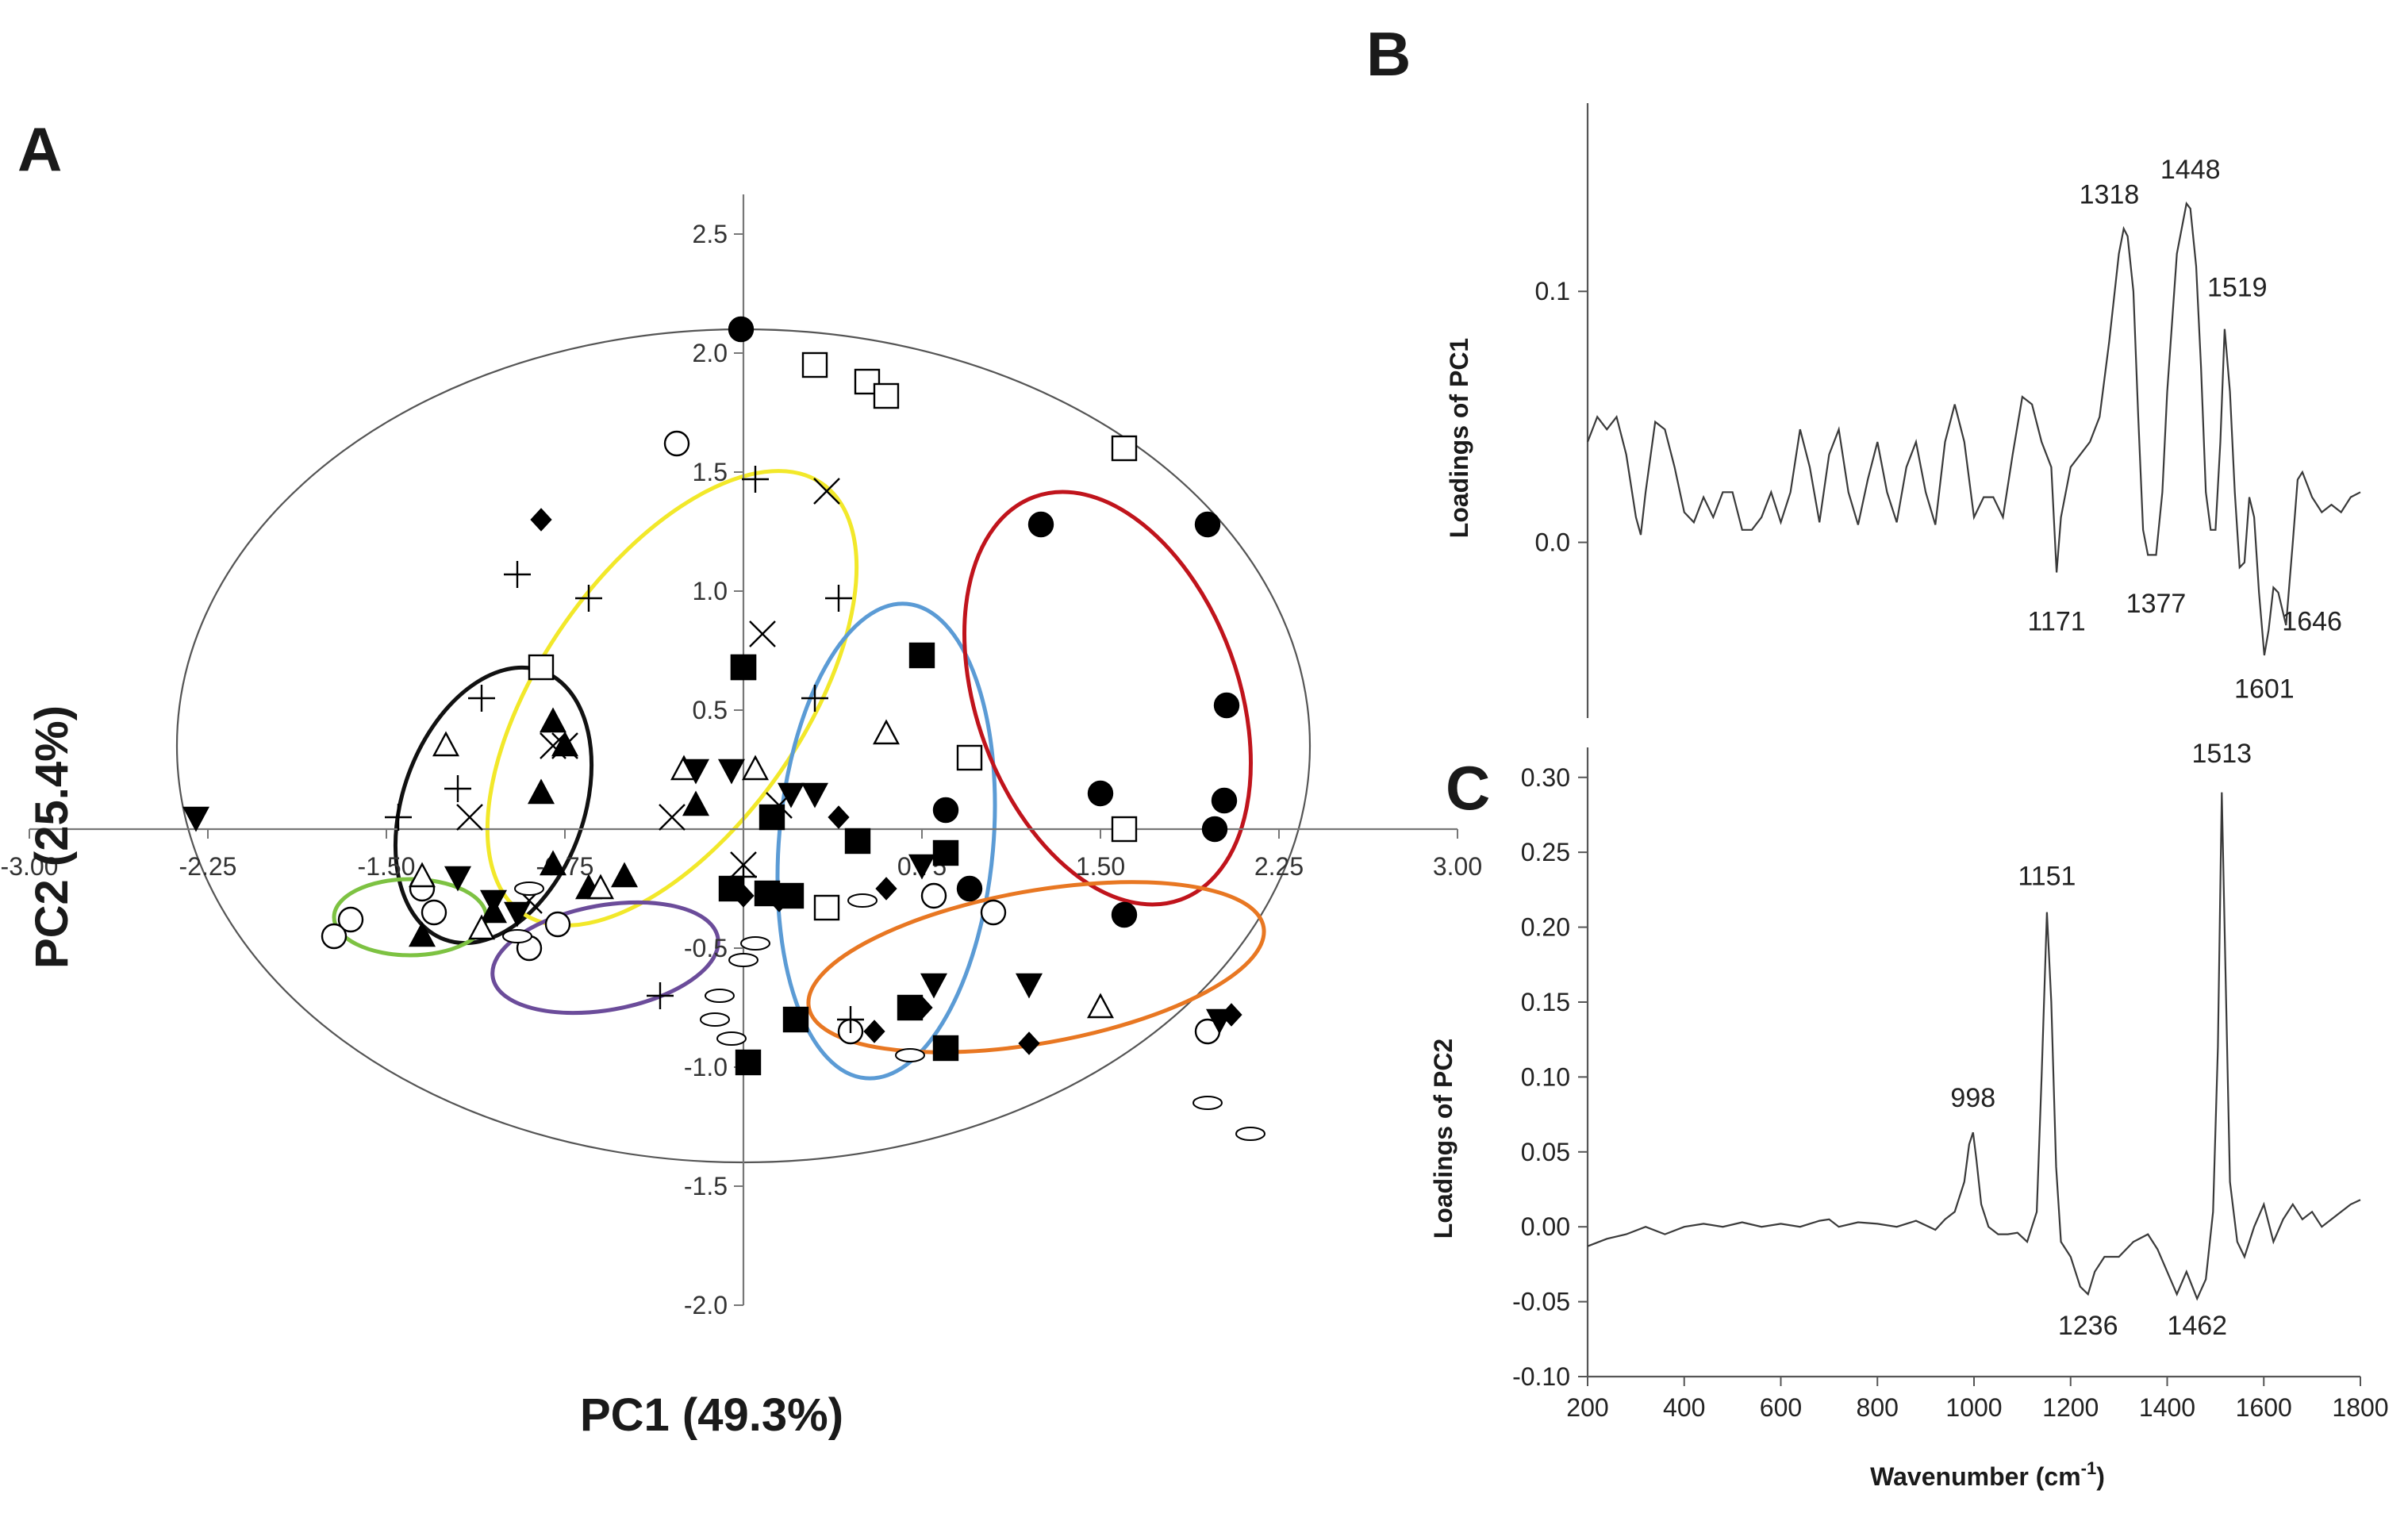 The width and height of the screenshot is (2408, 1521). I want to click on y-tick-label: -1.0, so click(706, 1067).